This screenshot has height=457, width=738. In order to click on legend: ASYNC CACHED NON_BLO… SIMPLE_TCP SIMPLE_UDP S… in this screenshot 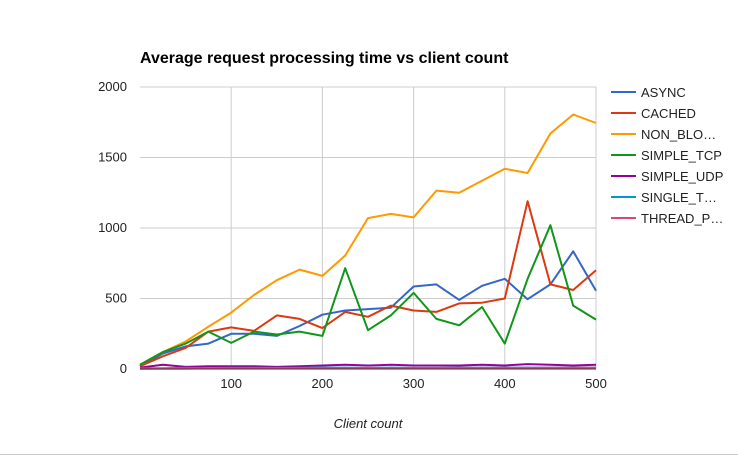, I will do `click(667, 155)`.